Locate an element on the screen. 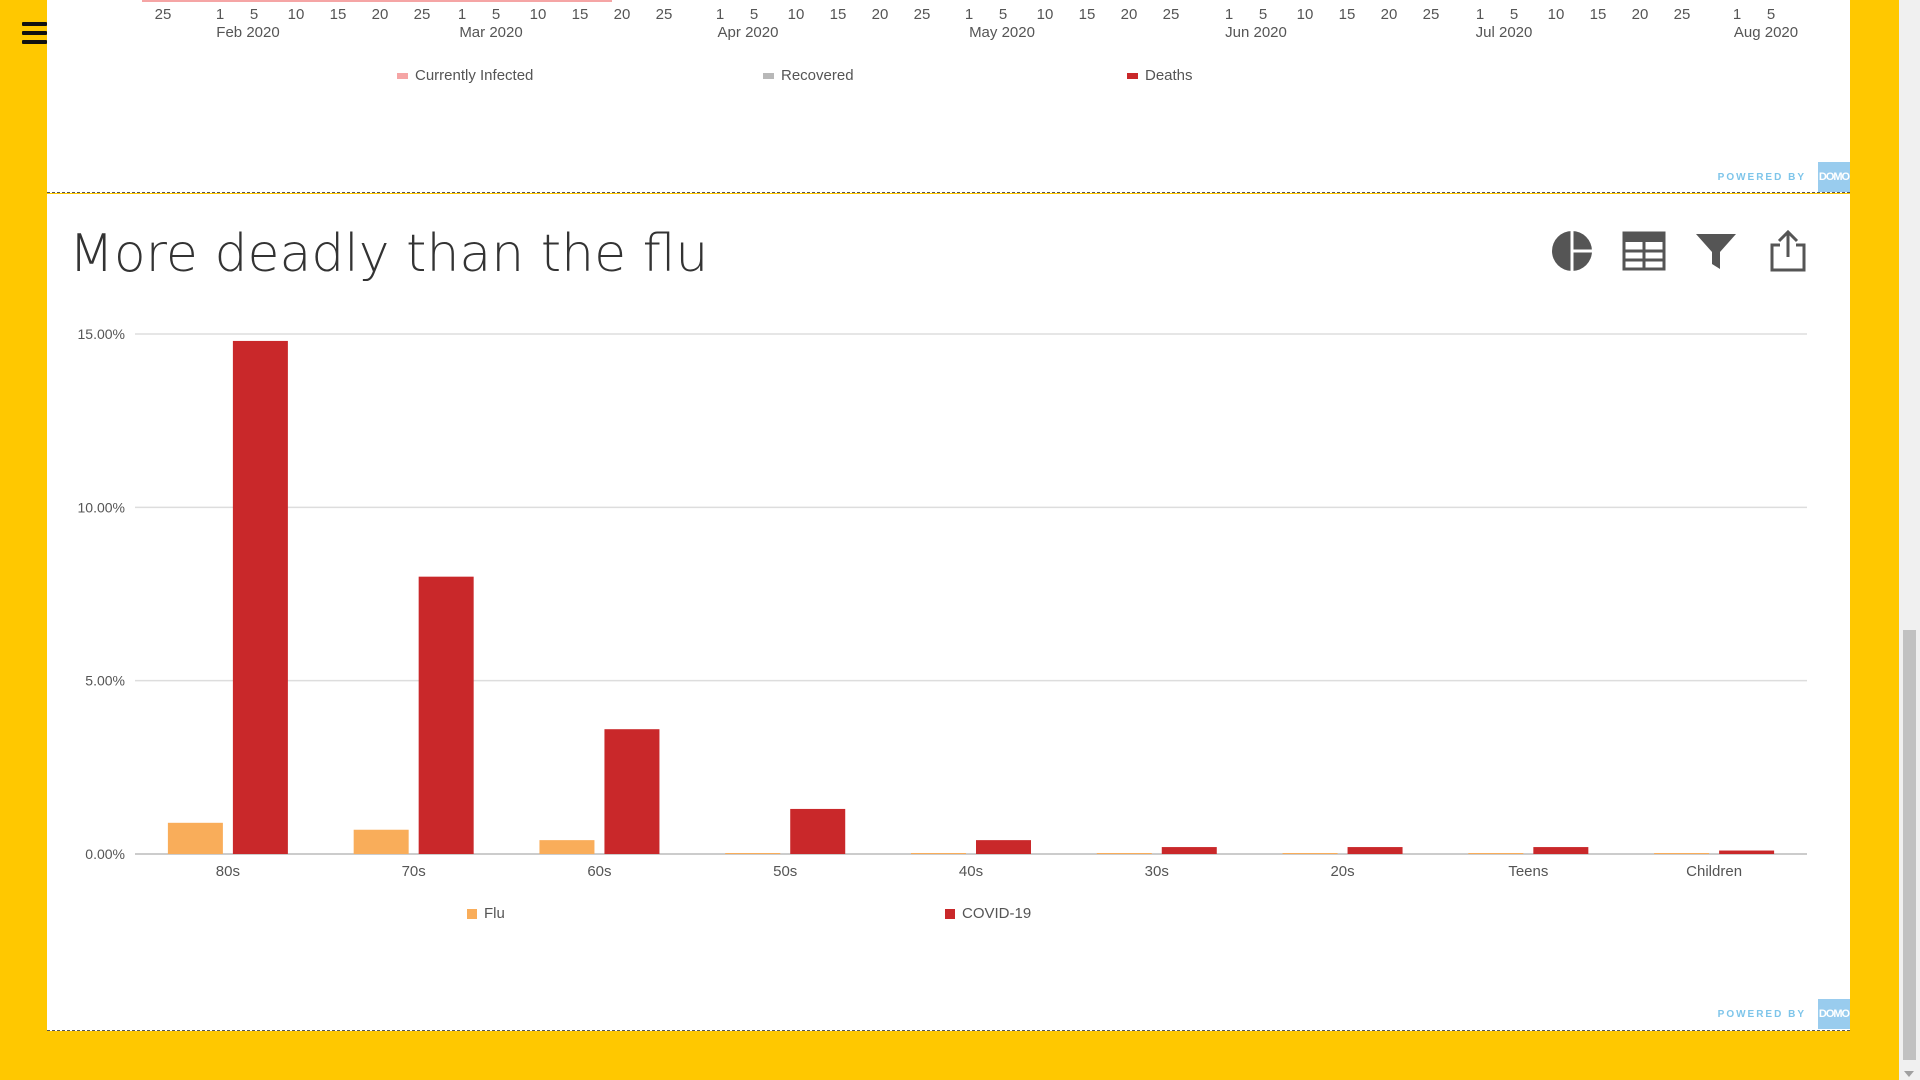 Image resolution: width=1920 pixels, height=1080 pixels. month-tick-label: Jun 2020 is located at coordinates (1256, 32).